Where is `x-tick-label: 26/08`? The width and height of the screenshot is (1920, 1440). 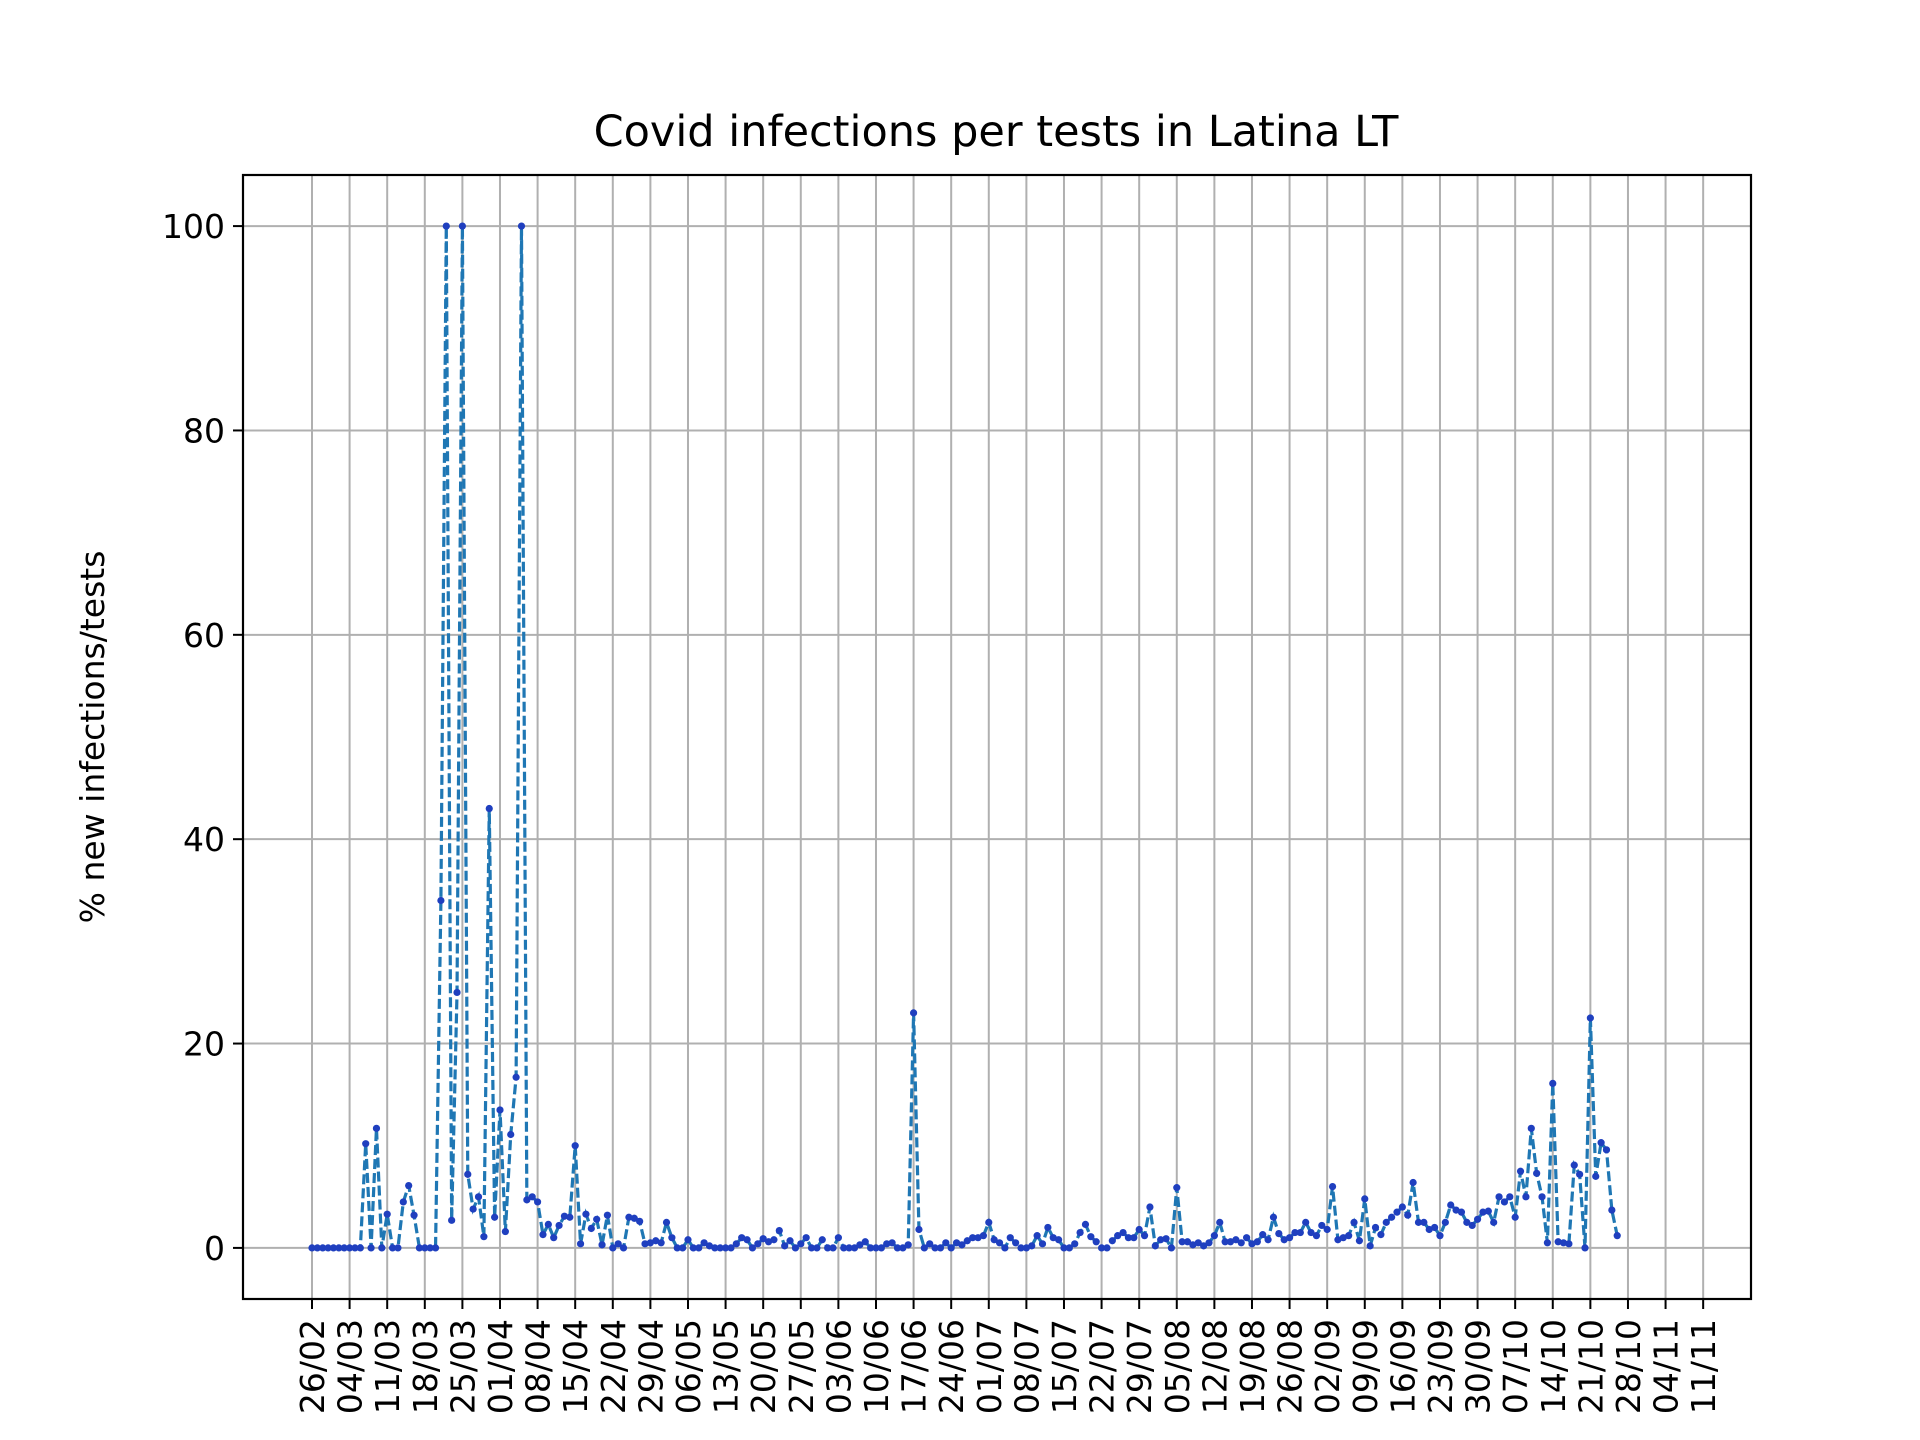
x-tick-label: 26/08 is located at coordinates (1290, 1366).